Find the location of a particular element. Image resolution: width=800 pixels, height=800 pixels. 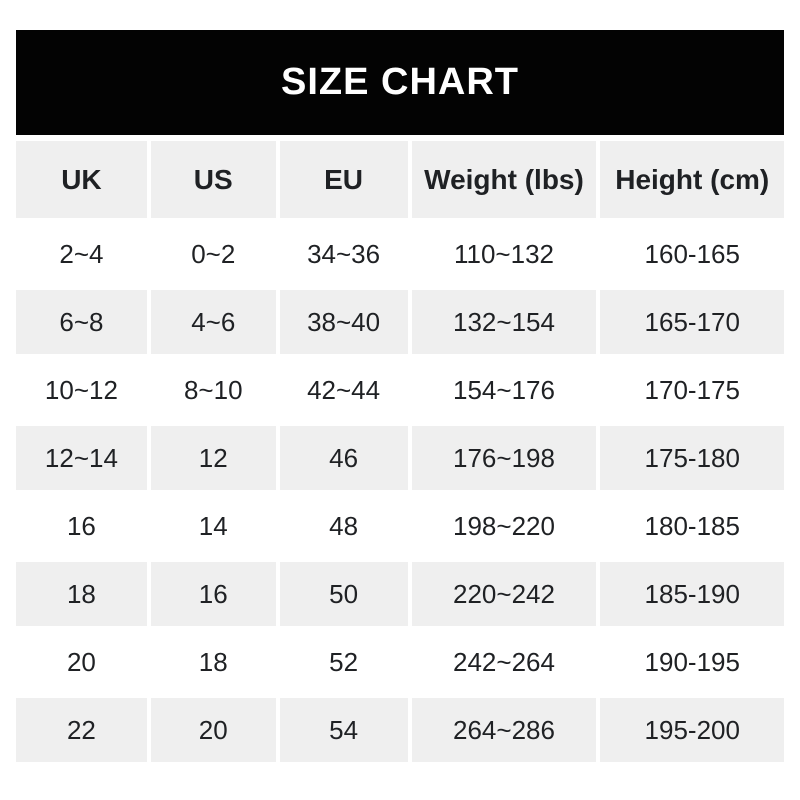

table-cell: 154~176 is located at coordinates (504, 390).